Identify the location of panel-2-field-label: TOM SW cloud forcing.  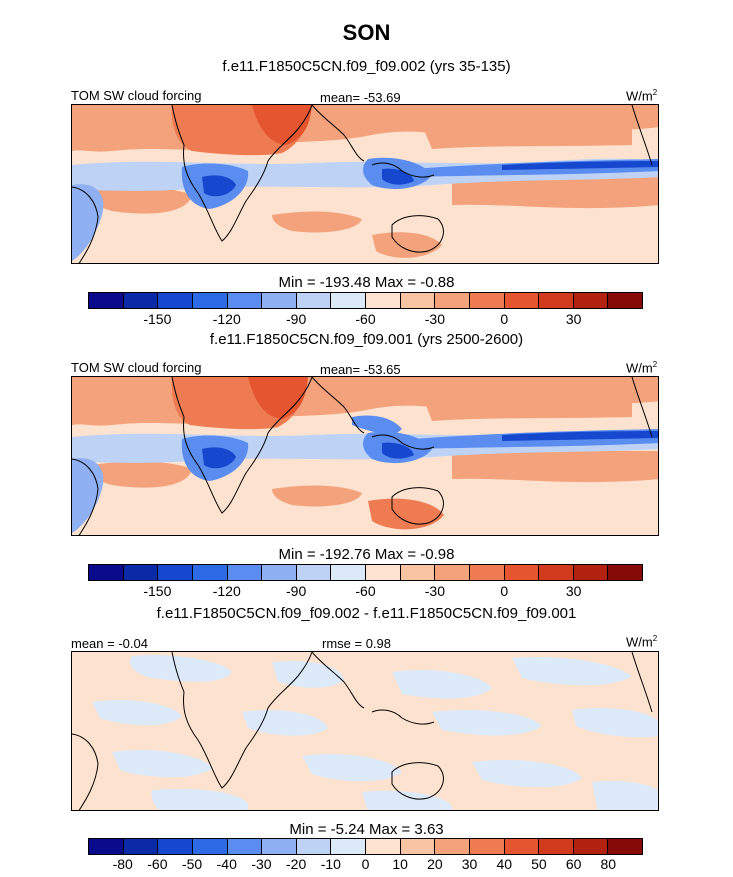
(136, 367).